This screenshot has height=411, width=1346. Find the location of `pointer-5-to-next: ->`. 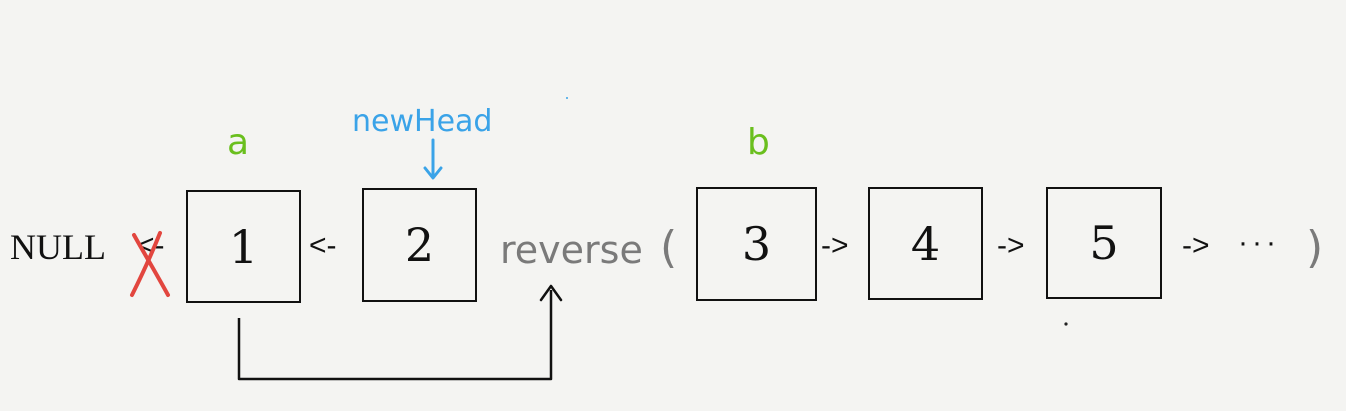

pointer-5-to-next: -> is located at coordinates (1196, 245).